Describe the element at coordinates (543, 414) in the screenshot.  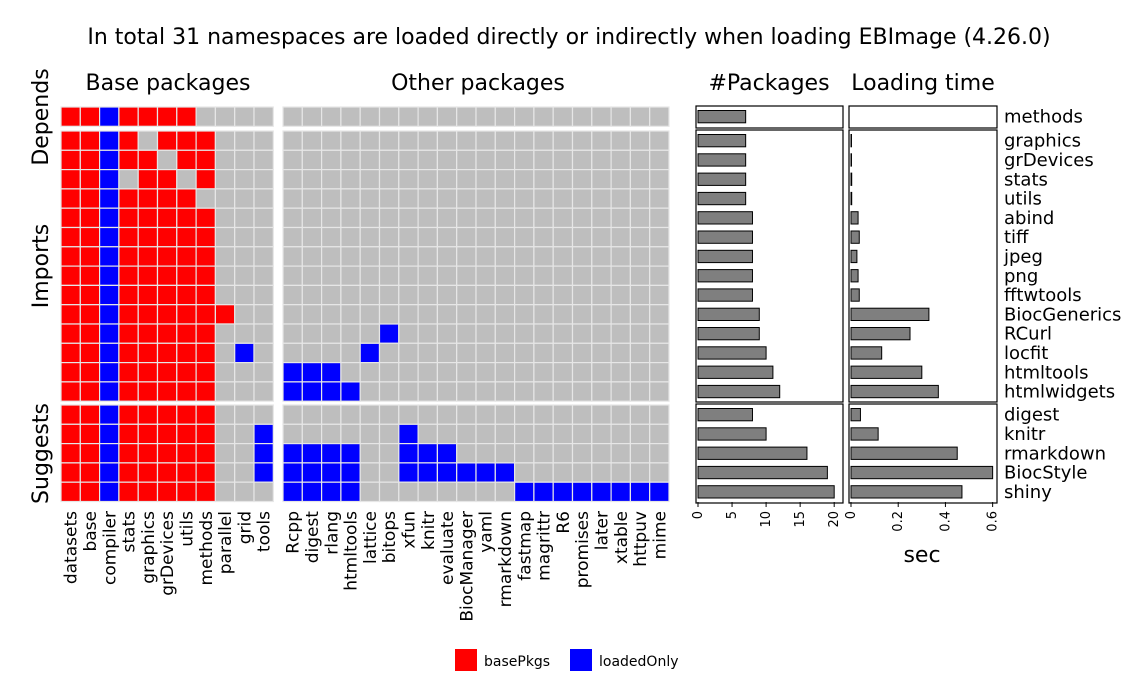
I see `cell-digest-magrittr` at that location.